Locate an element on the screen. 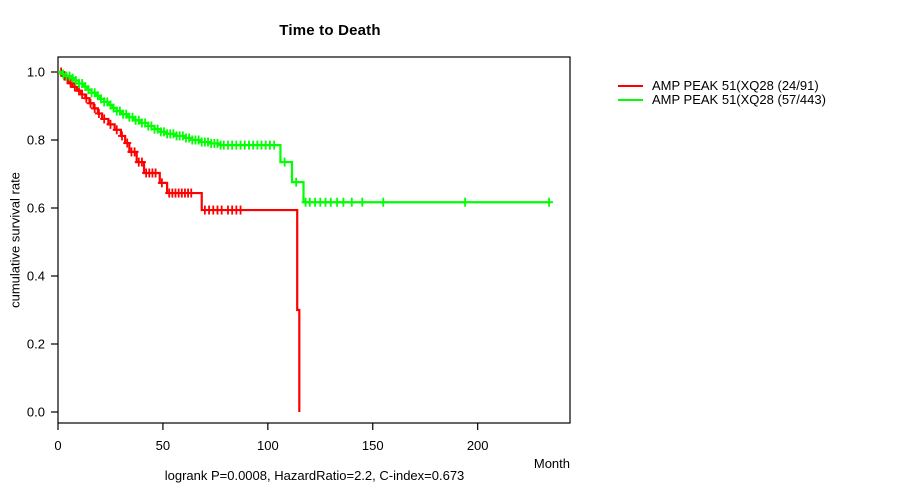 Image resolution: width=900 pixels, height=500 pixels. y-tick-label: 0.0 is located at coordinates (36, 412).